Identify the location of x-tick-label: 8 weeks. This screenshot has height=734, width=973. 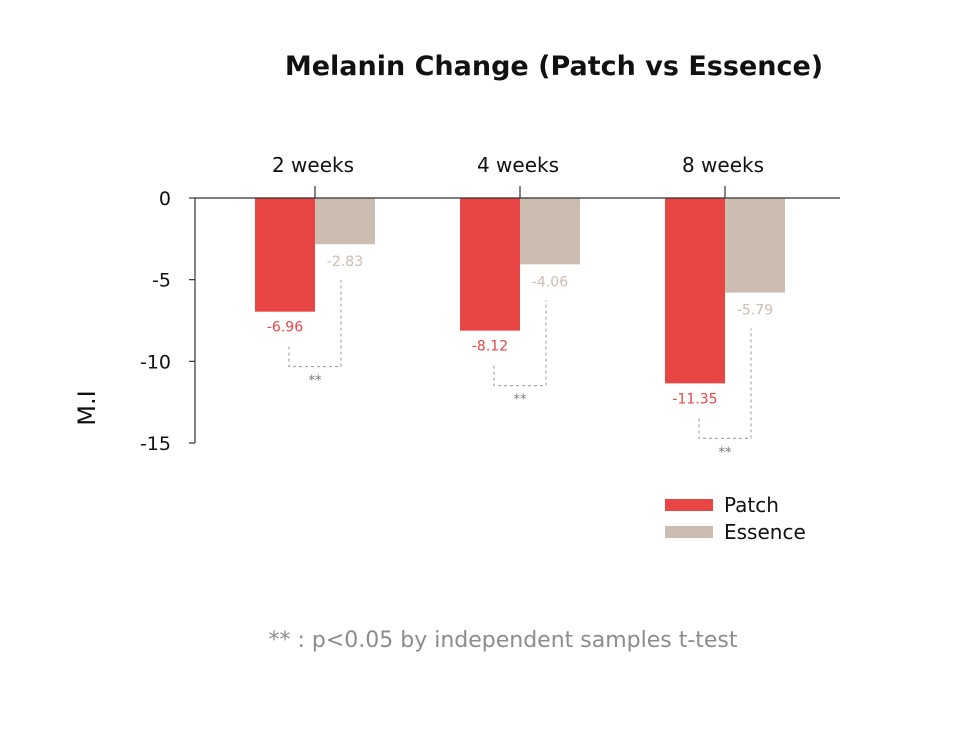
(723, 165).